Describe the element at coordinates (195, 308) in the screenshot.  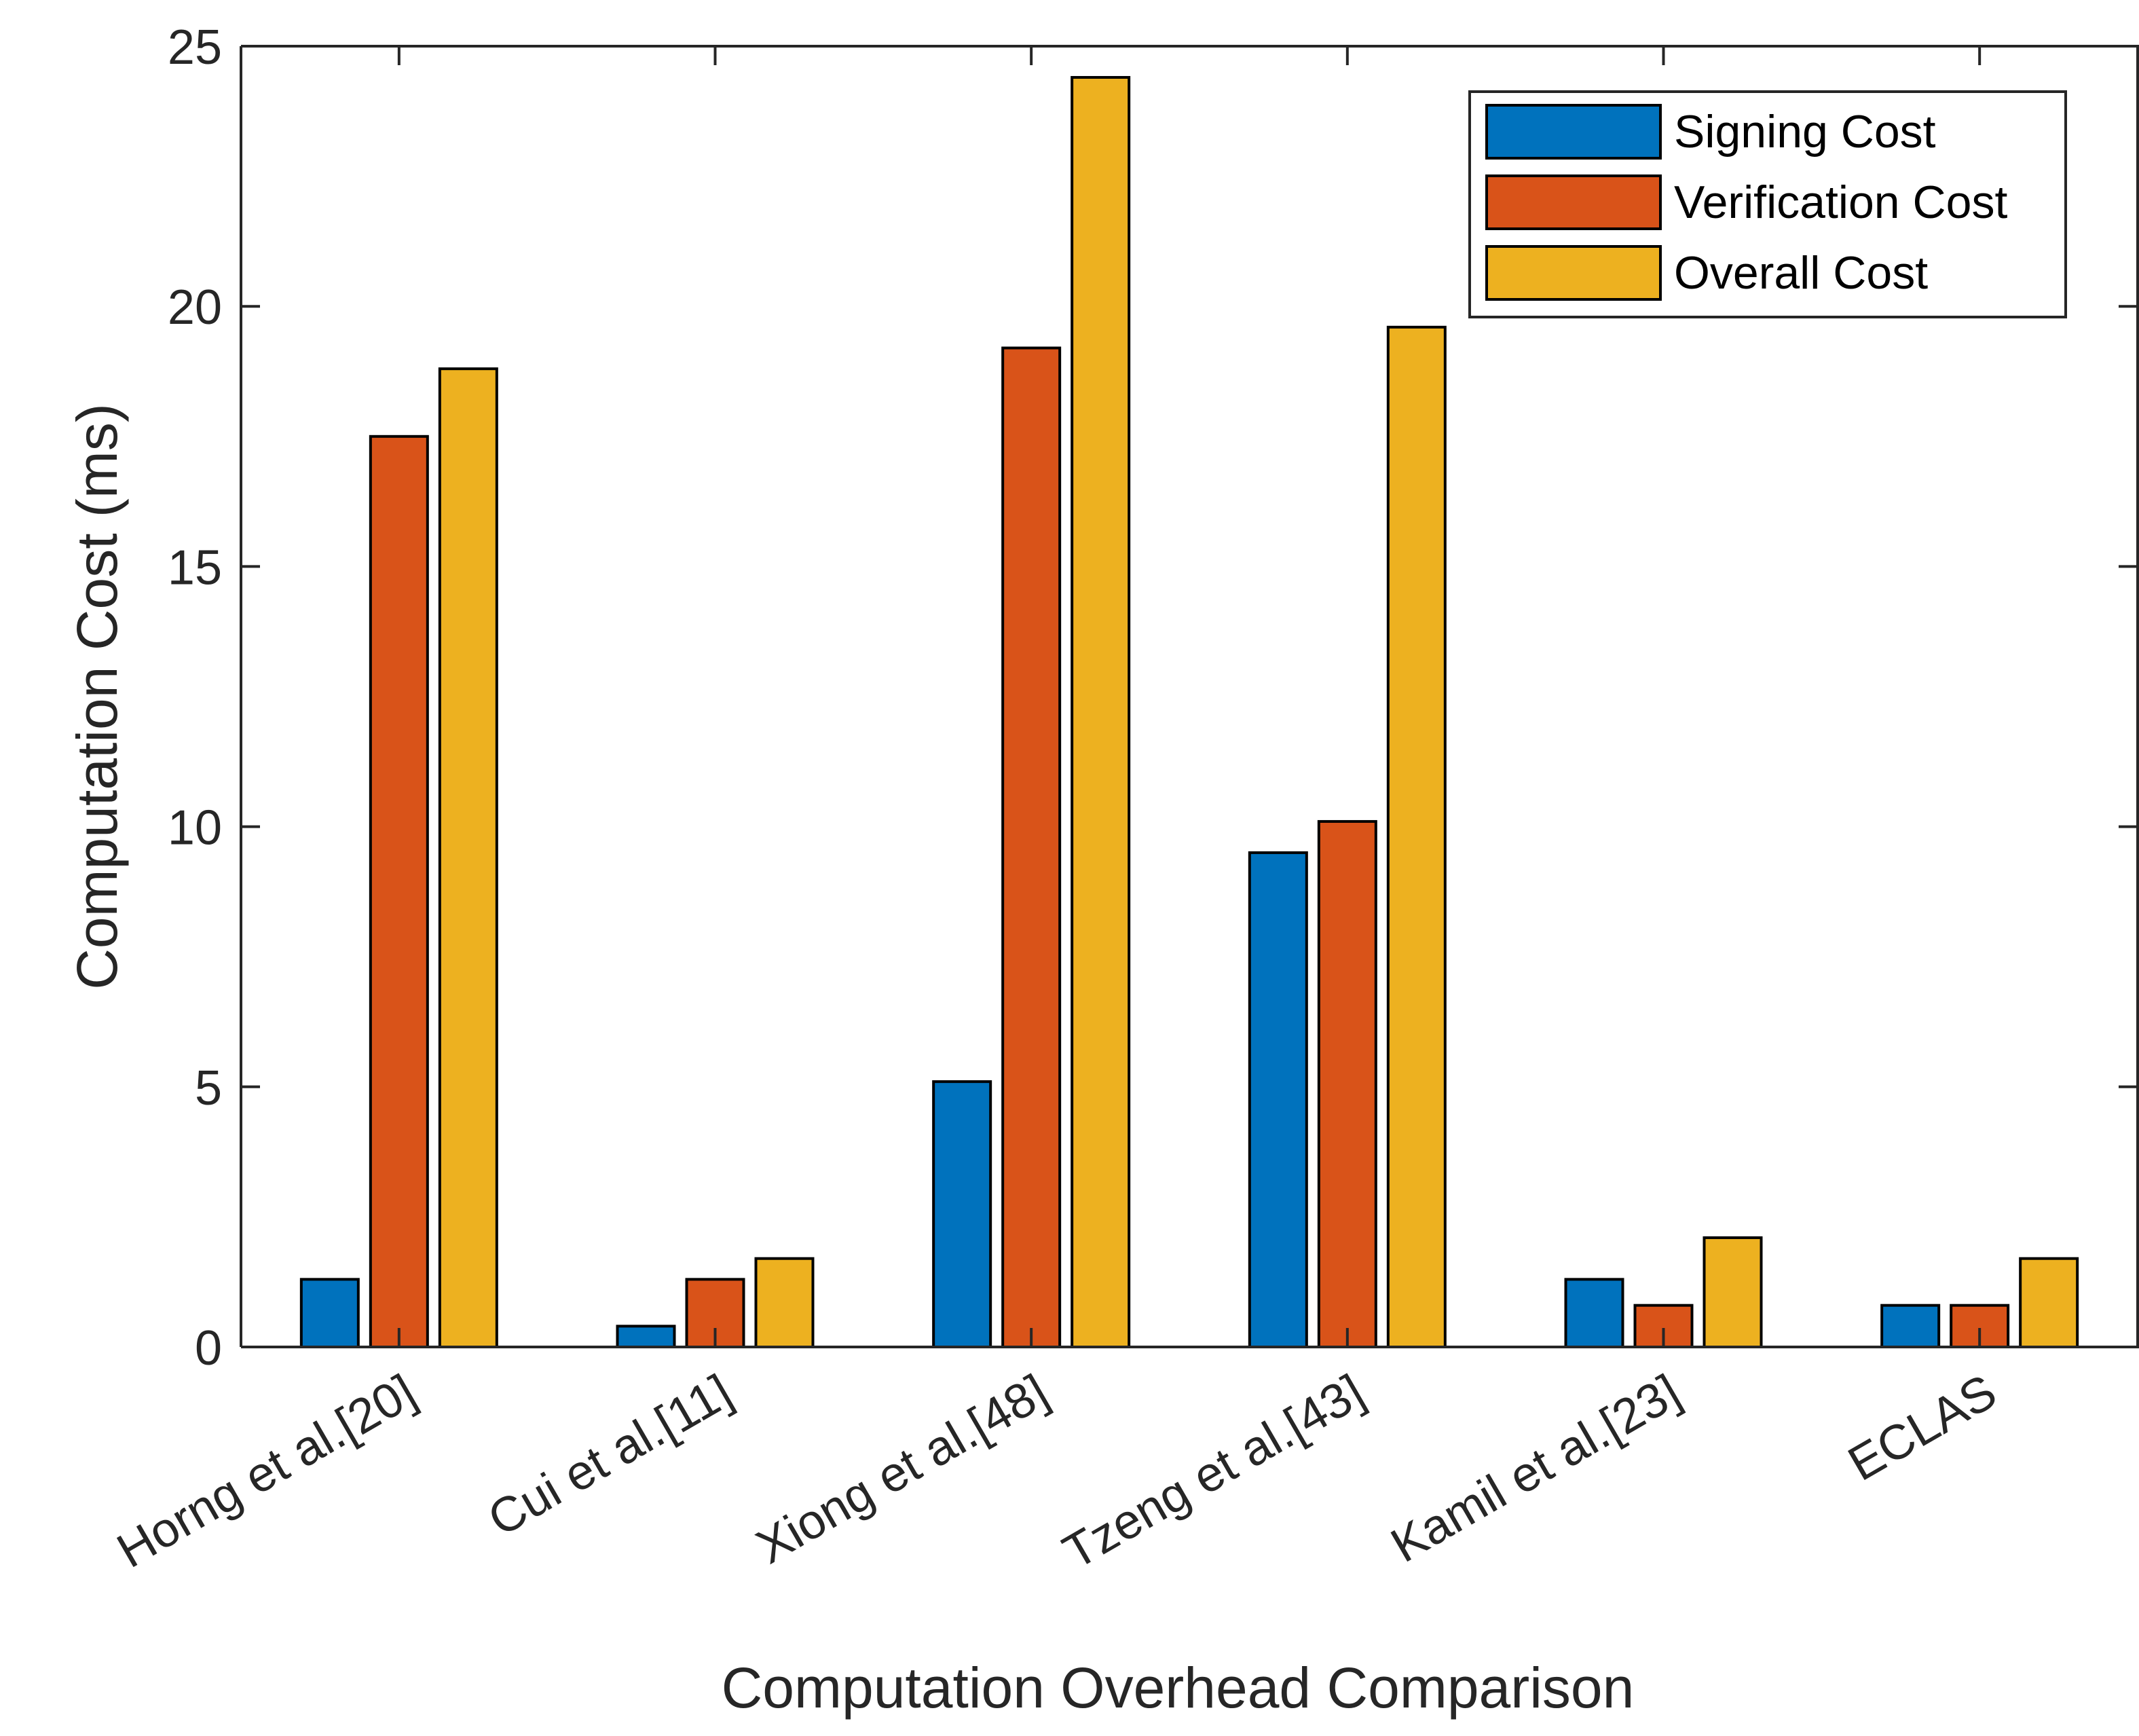
I see `y-tick-label: 20` at that location.